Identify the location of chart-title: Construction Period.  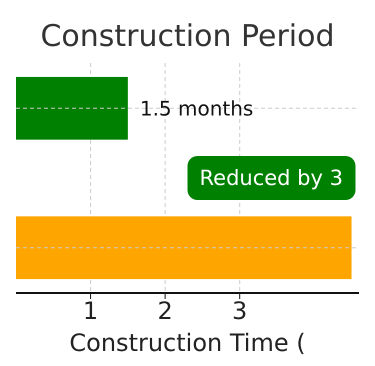
(187, 36).